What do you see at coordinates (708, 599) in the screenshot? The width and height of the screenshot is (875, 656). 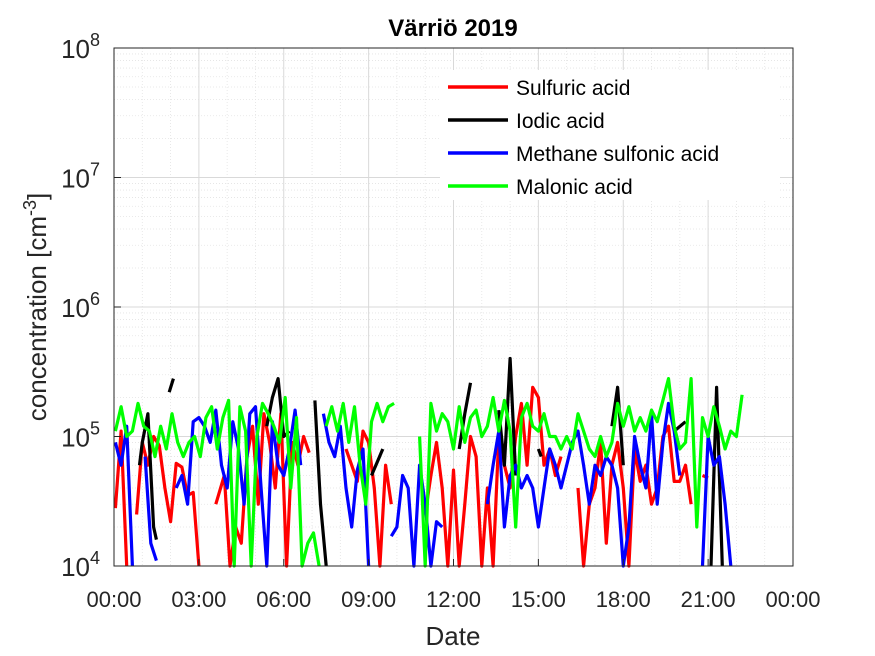 I see `x-tick-label: 21:00` at bounding box center [708, 599].